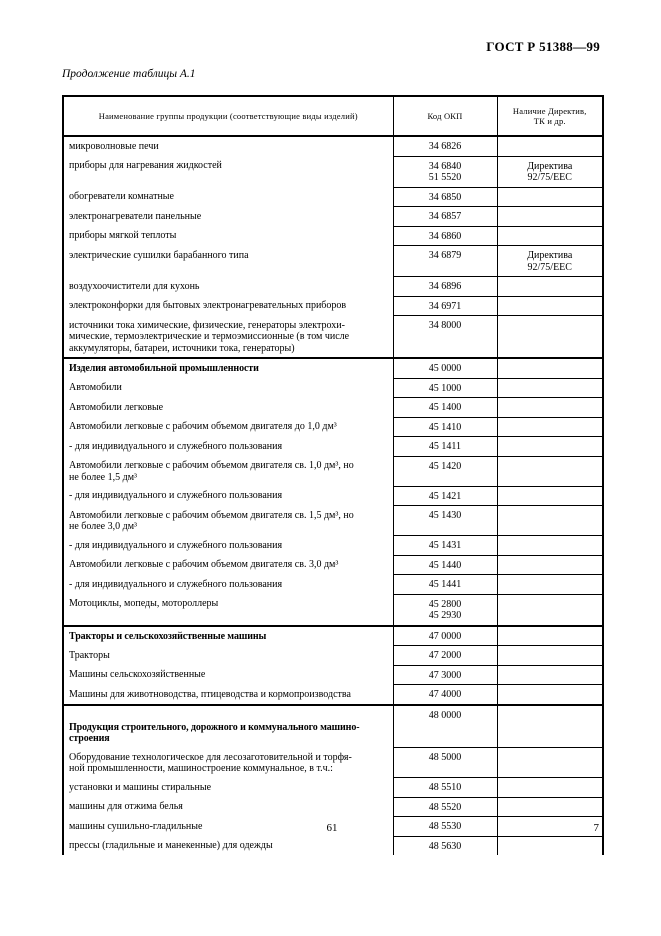 The height and width of the screenshot is (936, 661). I want to click on page-number-center: 61, so click(332, 828).